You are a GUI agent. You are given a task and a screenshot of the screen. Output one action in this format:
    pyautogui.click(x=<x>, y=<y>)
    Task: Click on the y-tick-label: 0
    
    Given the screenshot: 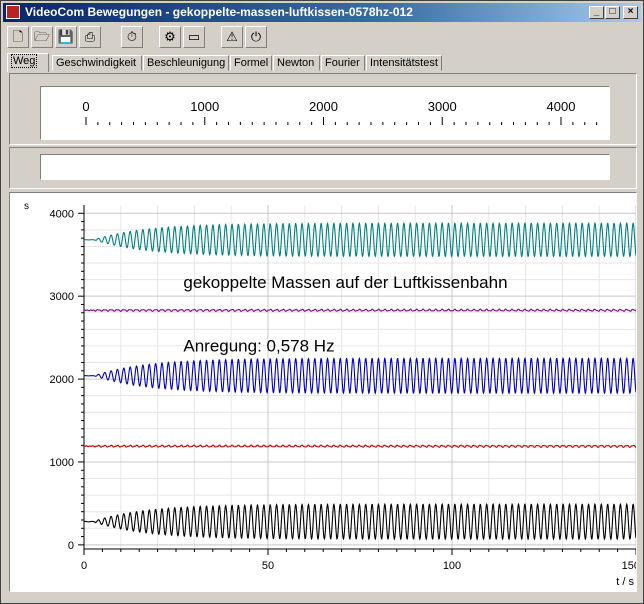 What is the action you would take?
    pyautogui.click(x=71, y=546)
    